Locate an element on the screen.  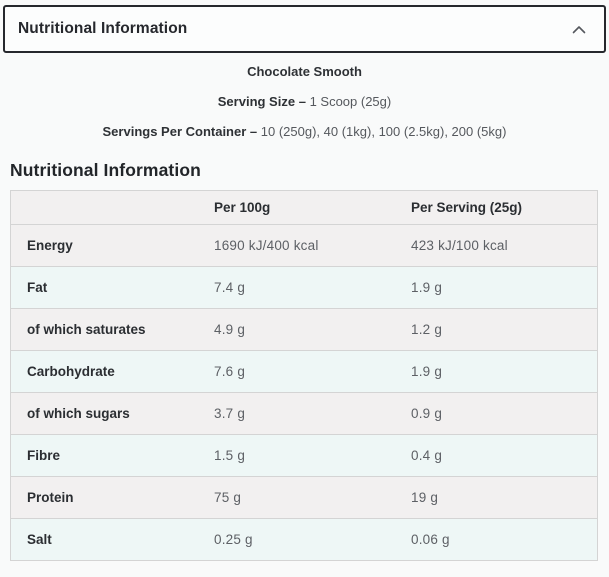
nutrient-label: Fibre is located at coordinates (44, 455).